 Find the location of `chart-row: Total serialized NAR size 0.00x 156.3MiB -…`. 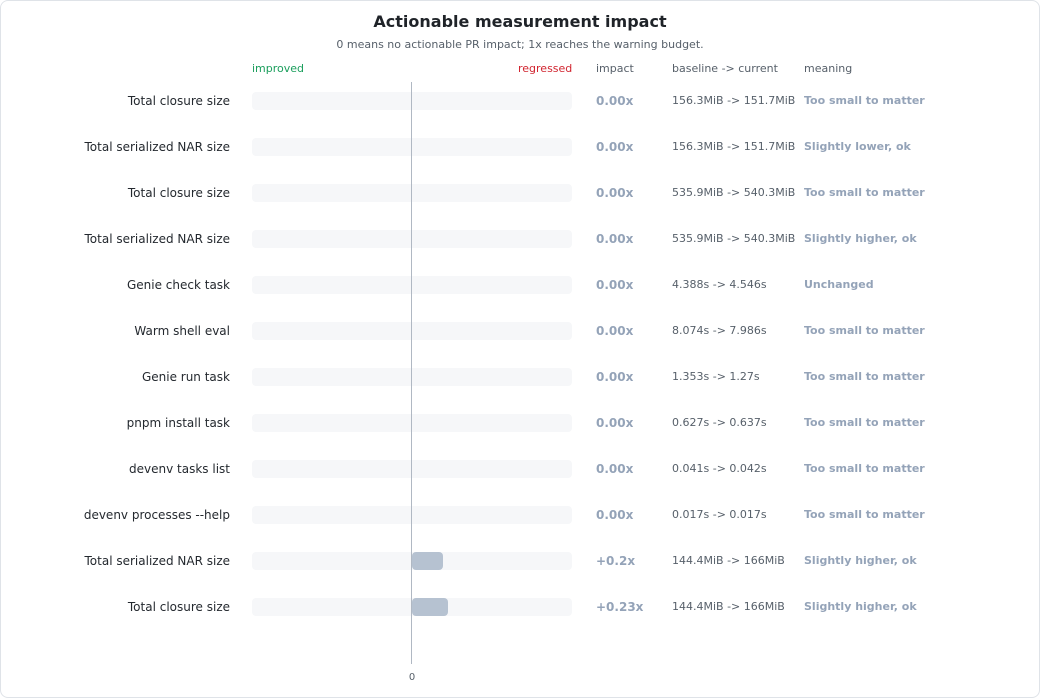

chart-row: Total serialized NAR size 0.00x 156.3MiB -… is located at coordinates (520, 147).